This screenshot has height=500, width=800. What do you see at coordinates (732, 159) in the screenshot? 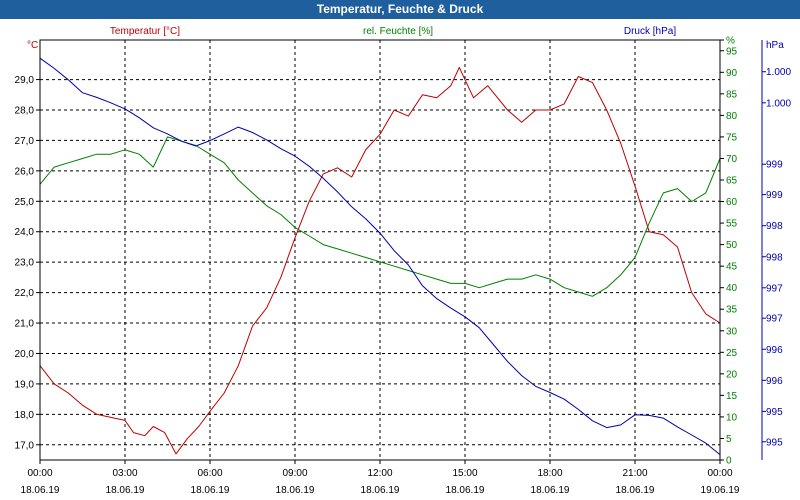
I see `humidity-tick-label: 70` at bounding box center [732, 159].